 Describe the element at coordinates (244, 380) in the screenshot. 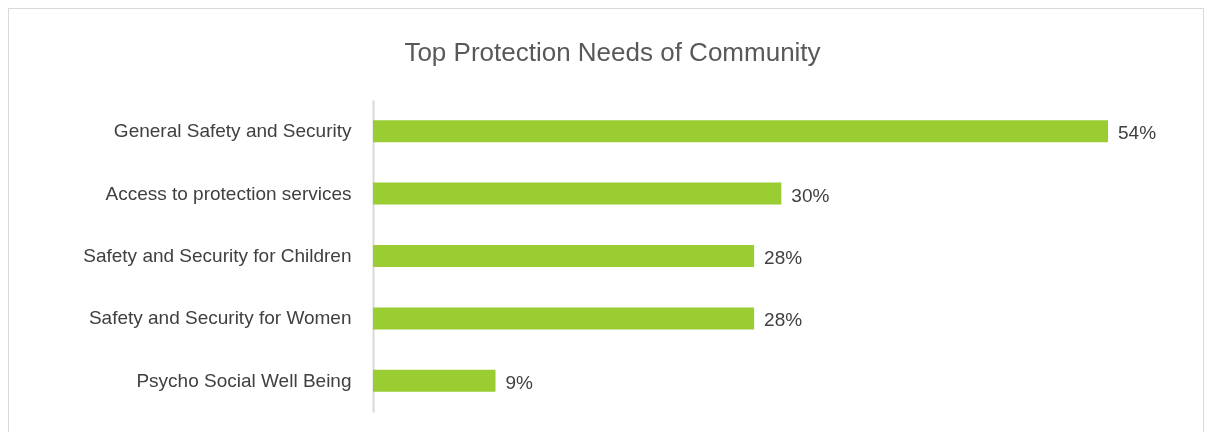

I see `y-tick-label: Psycho Social Well Being` at that location.